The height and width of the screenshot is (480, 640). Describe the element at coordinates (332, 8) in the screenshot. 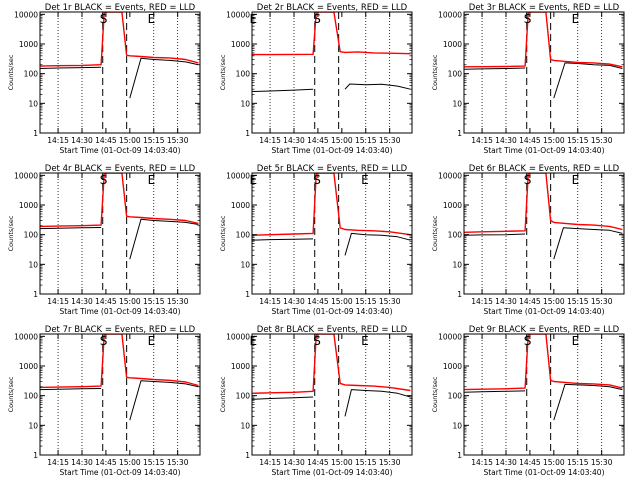

I see `plot-title: Det 2r BLACK = Events, RED = LLD` at that location.